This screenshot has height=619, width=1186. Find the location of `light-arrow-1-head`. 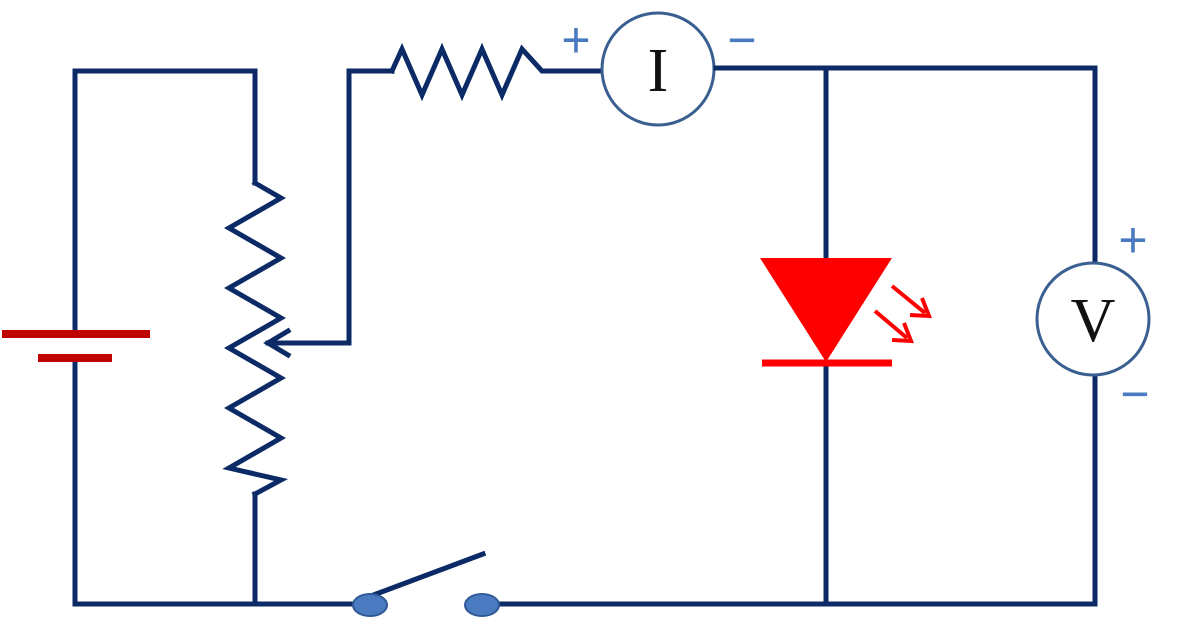

light-arrow-1-head is located at coordinates (920, 308).